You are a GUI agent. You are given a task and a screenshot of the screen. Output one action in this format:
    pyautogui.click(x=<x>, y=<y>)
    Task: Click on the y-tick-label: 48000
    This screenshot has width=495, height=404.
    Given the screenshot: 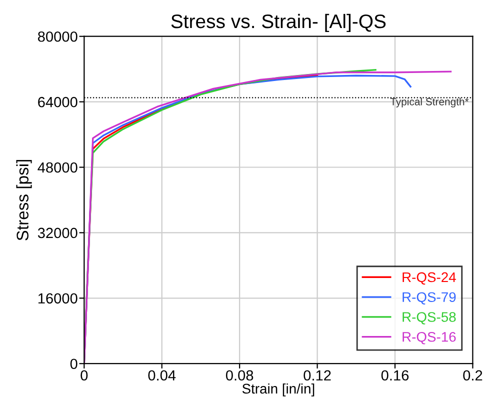 What is the action you would take?
    pyautogui.click(x=58, y=167)
    